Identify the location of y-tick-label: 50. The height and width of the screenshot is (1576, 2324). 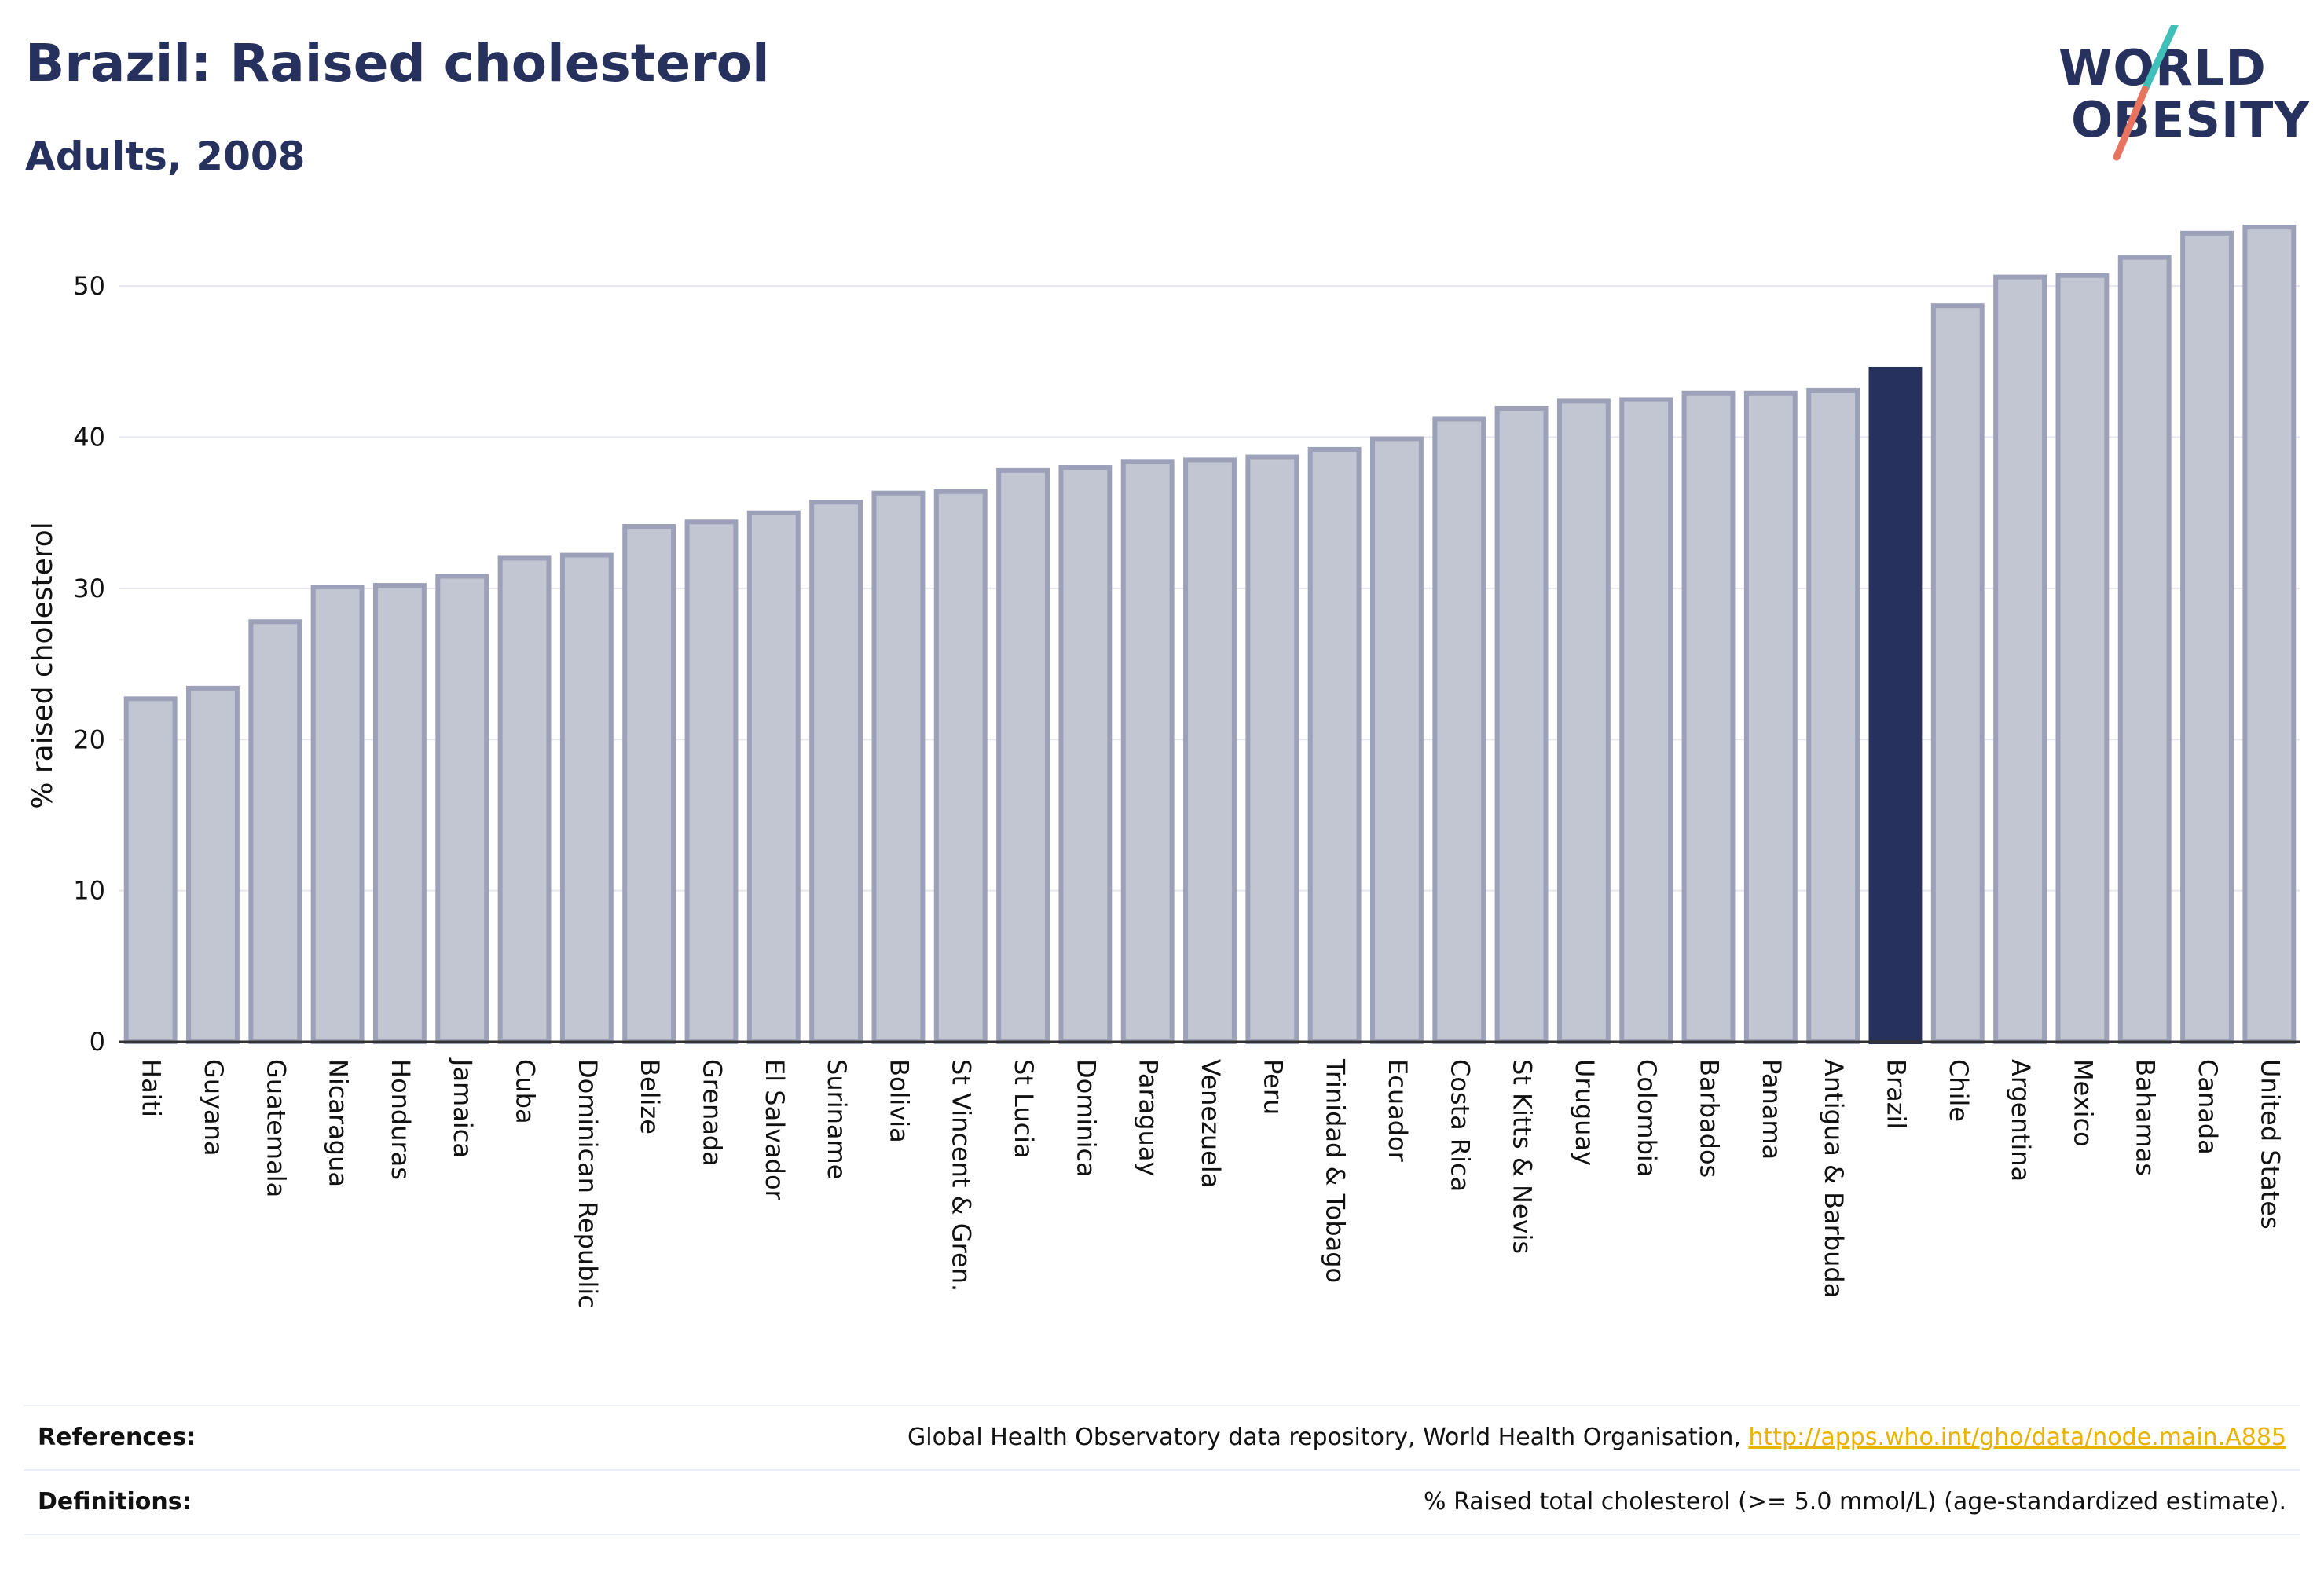
(89, 286).